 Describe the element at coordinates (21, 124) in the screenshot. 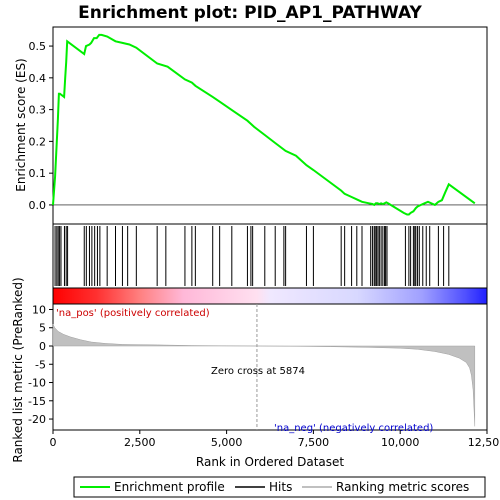

I see `es-y-label: Enrichment score (ES)` at that location.